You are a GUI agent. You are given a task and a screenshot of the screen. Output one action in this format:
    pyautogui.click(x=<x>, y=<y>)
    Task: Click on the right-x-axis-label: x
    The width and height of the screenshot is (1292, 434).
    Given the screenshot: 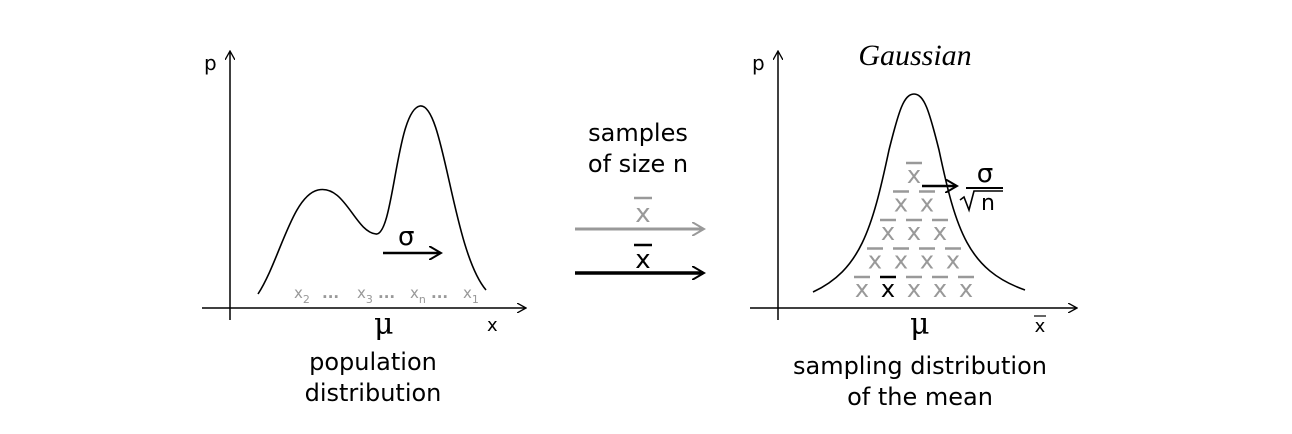 What is the action you would take?
    pyautogui.click(x=1040, y=326)
    